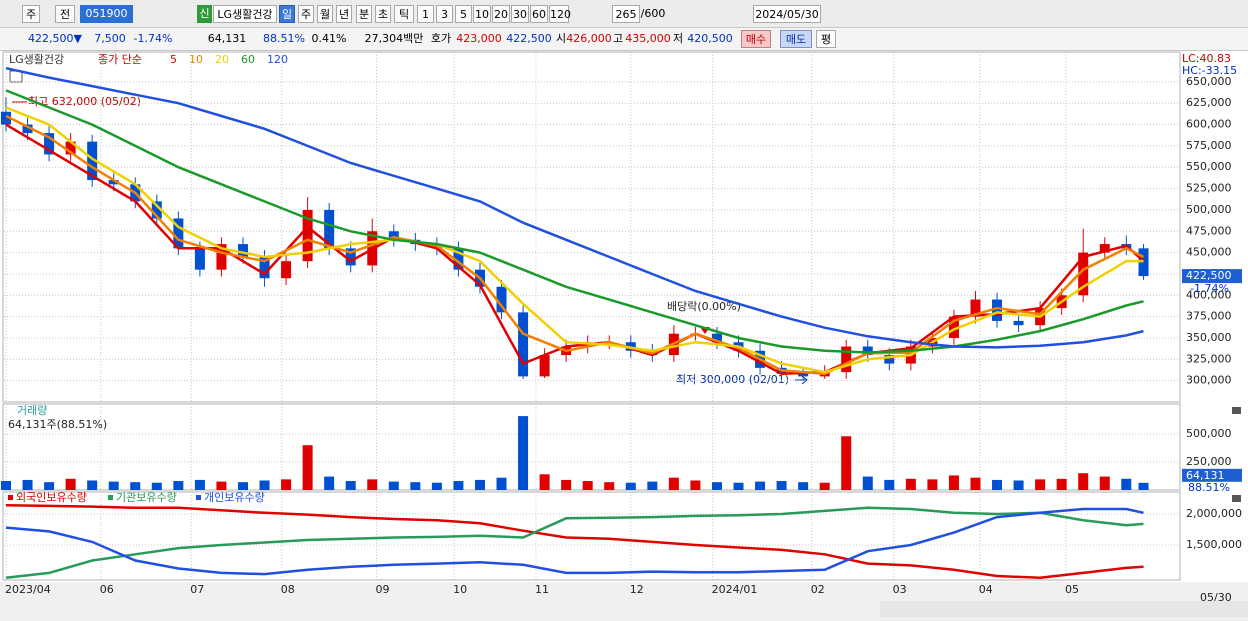 This screenshot has height=621, width=1248. I want to click on toolbar-item: 051900, so click(106, 14).